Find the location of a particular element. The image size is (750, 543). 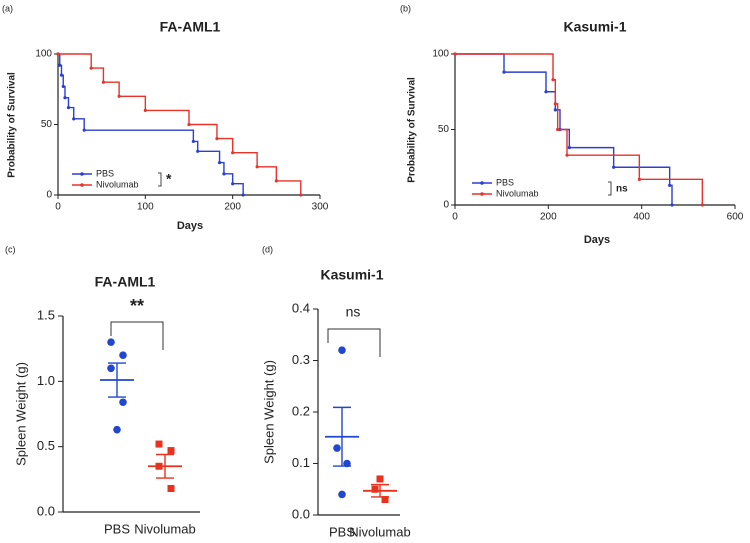

x-tick-label: 200 is located at coordinates (232, 207).